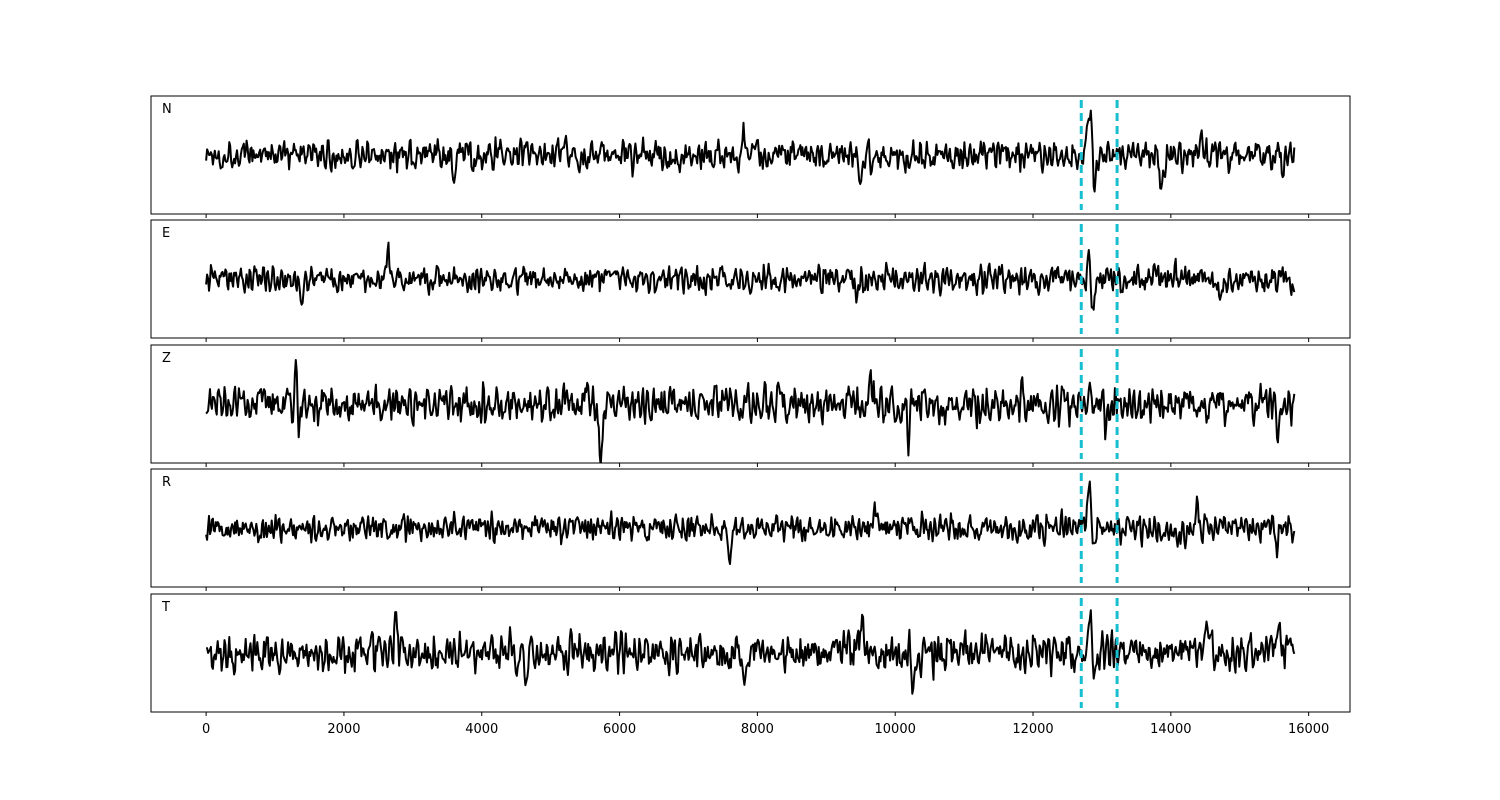 This screenshot has width=1500, height=800. I want to click on x-axis: 0 2000 4000 6000 8000 10000 12000 14000 16000, so click(765, 729).